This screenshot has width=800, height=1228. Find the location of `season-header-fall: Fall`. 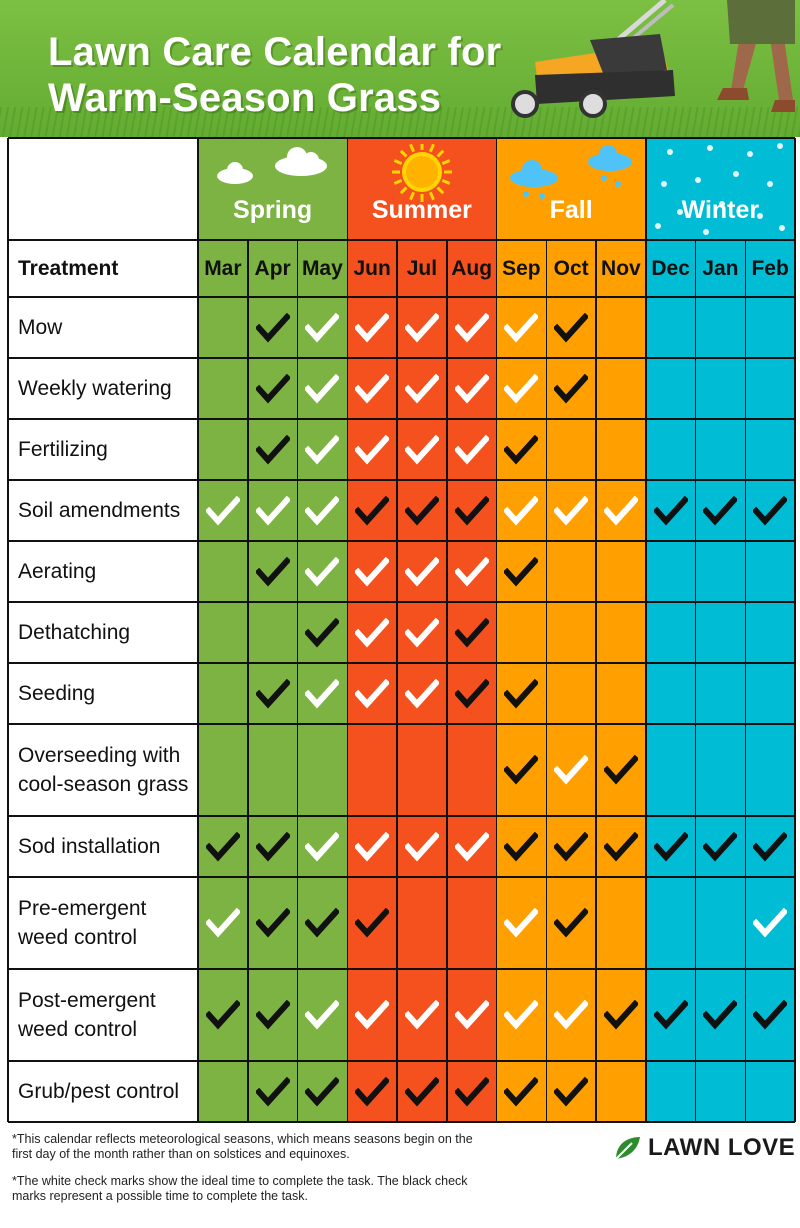

season-header-fall: Fall is located at coordinates (571, 189).